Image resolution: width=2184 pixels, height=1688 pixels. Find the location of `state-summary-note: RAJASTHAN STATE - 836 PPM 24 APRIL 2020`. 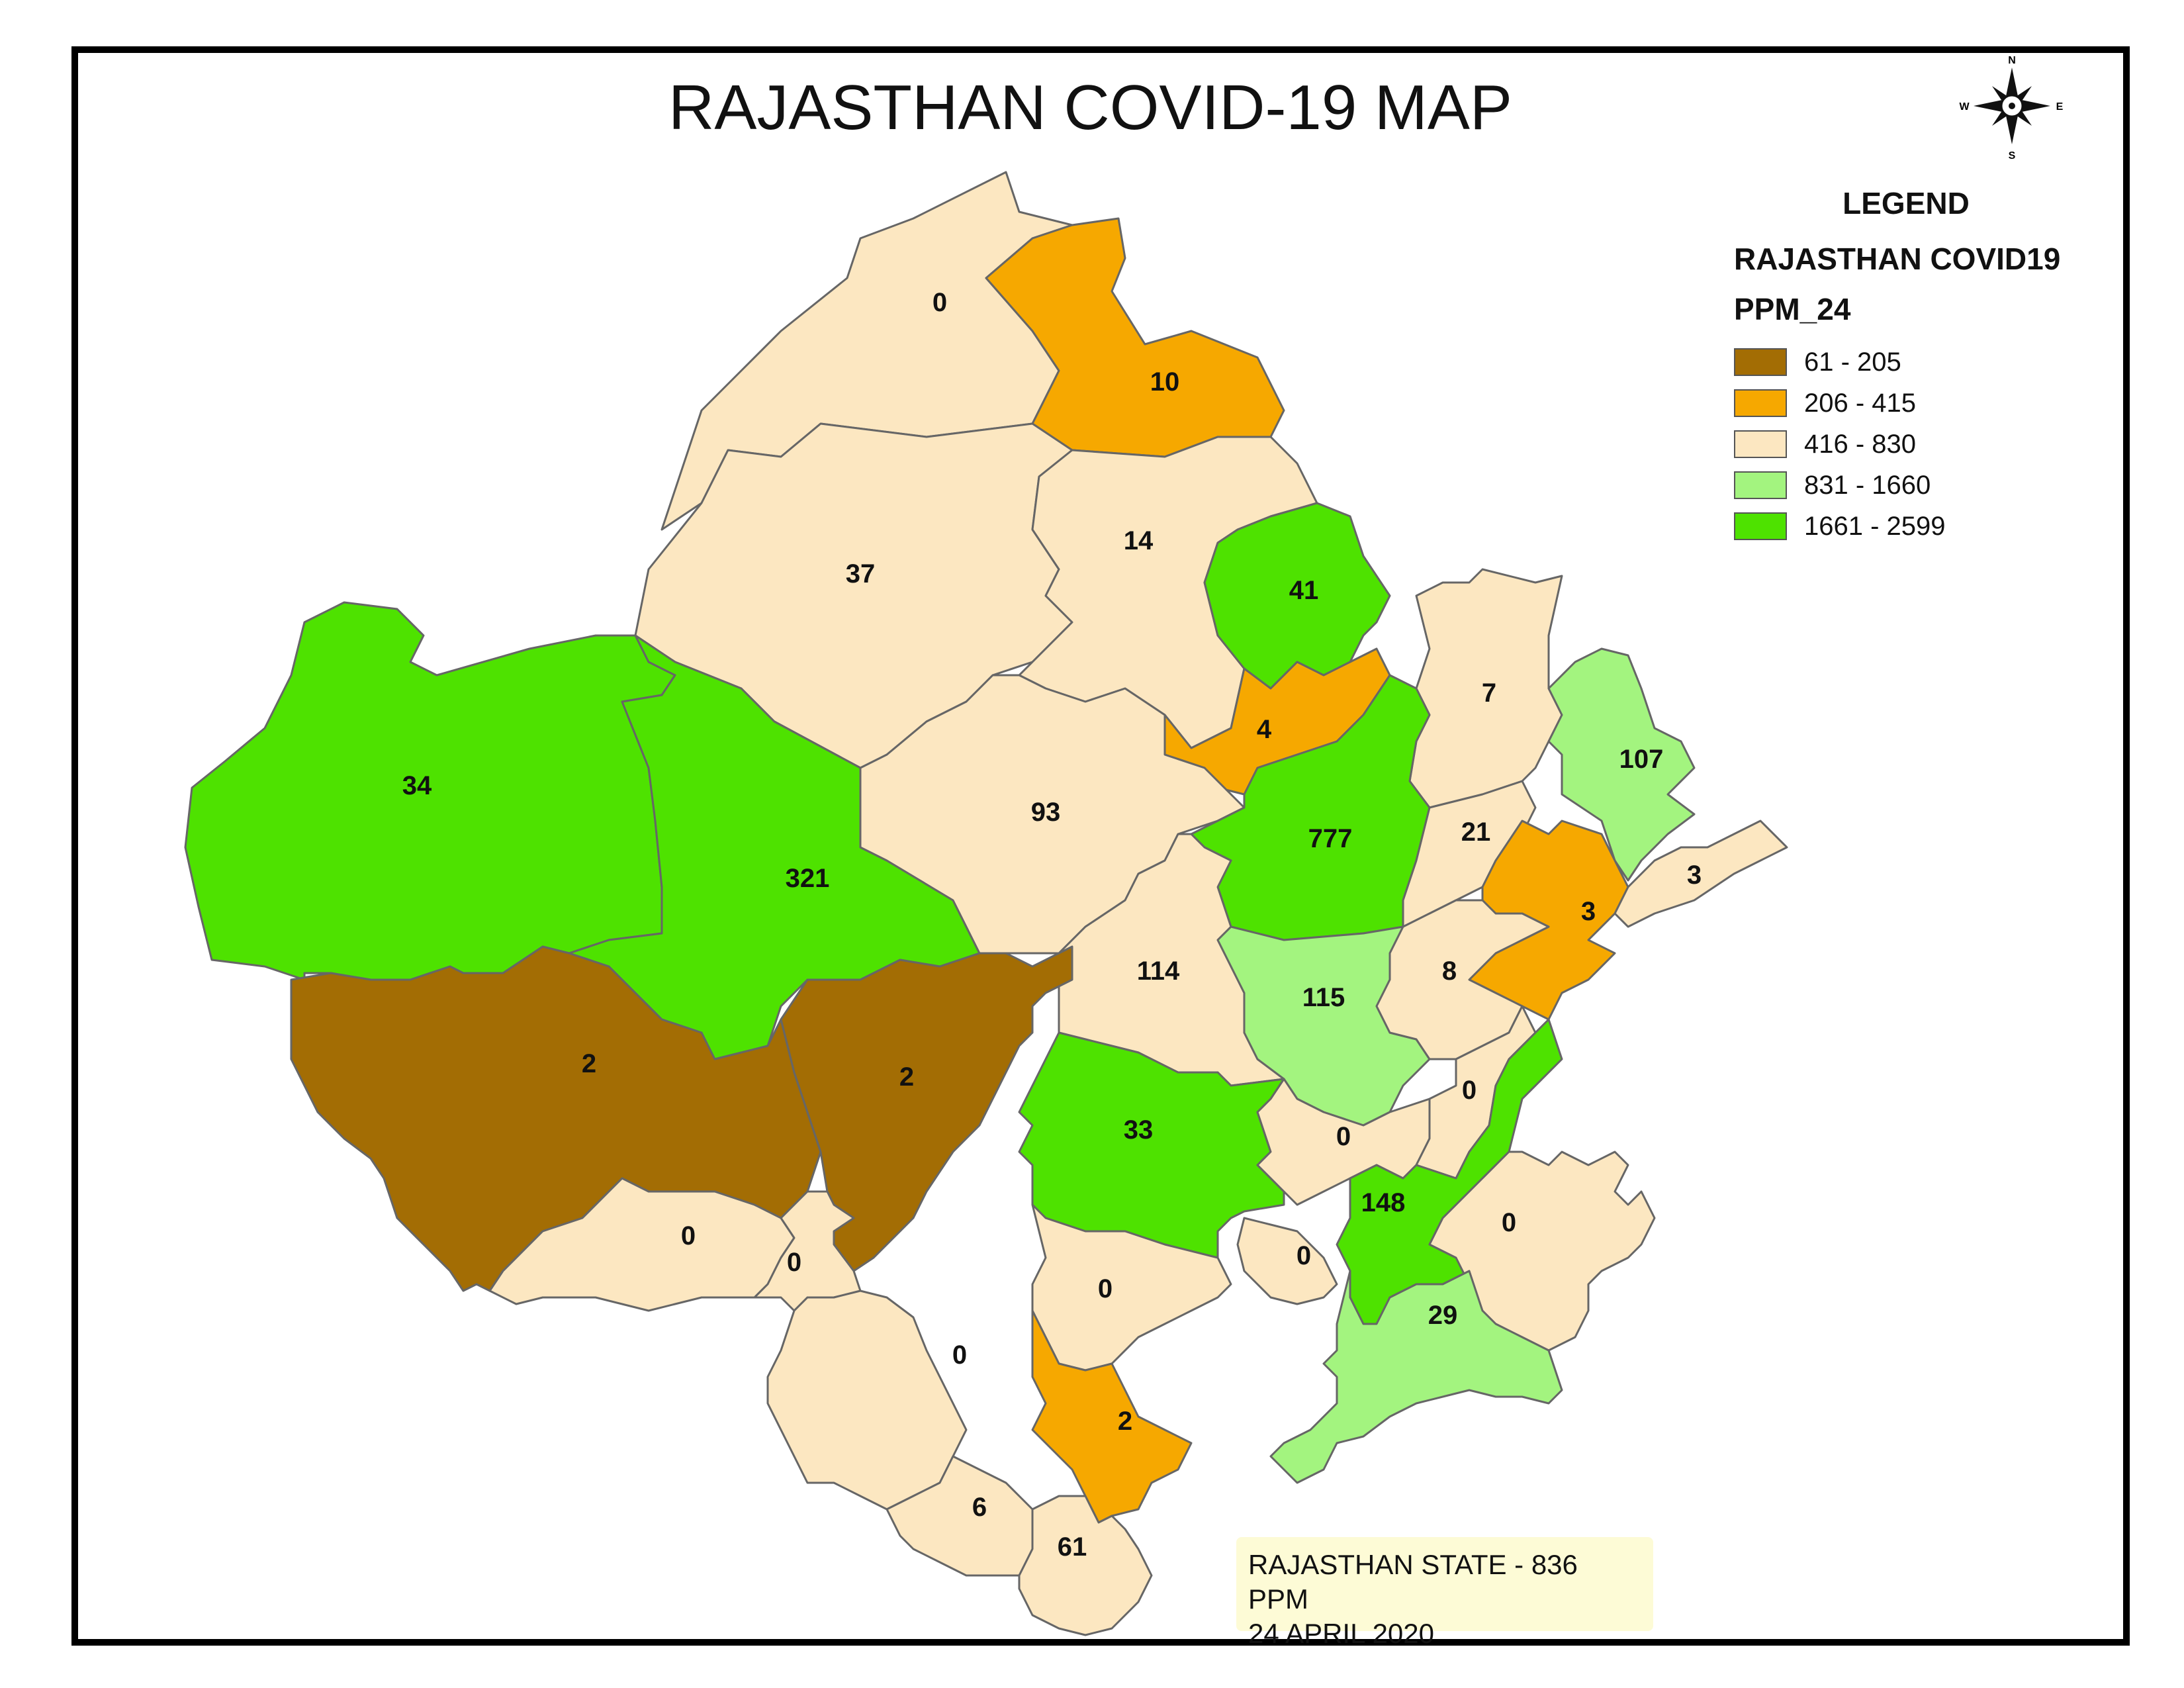

state-summary-note: RAJASTHAN STATE - 836 PPM 24 APRIL 2020 is located at coordinates (1444, 1593).